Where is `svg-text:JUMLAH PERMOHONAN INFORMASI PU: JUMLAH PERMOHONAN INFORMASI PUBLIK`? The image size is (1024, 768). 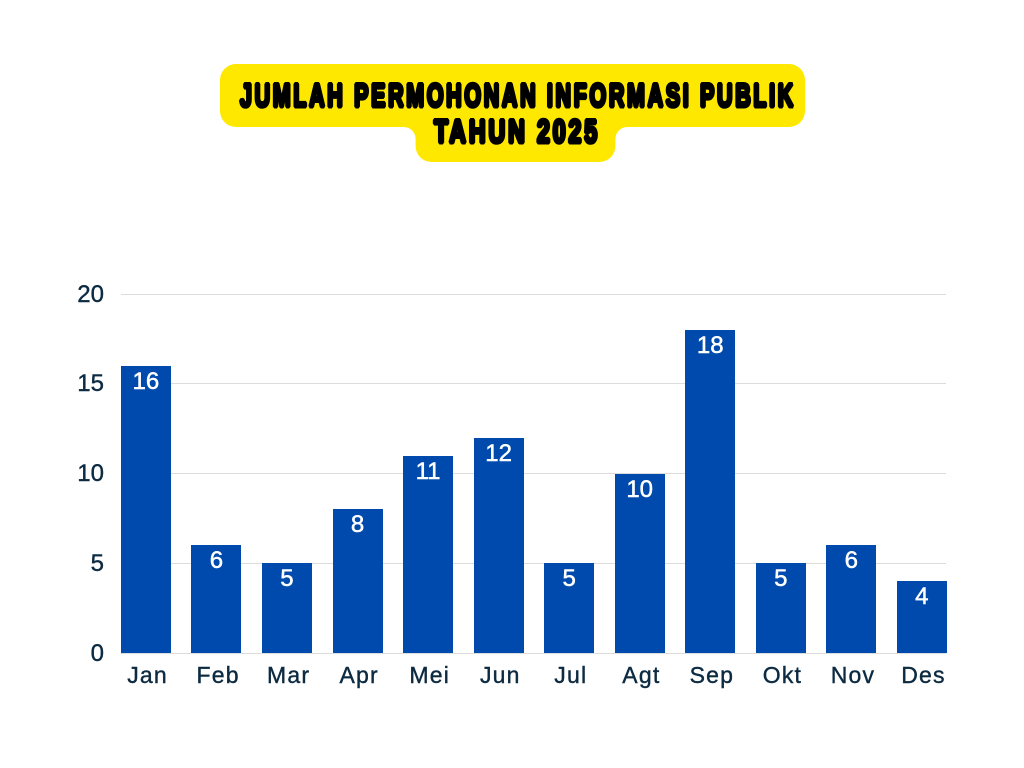 svg-text:JUMLAH PERMOHONAN INFORMASI PU: JUMLAH PERMOHONAN INFORMASI PUBLIK is located at coordinates (518, 95).